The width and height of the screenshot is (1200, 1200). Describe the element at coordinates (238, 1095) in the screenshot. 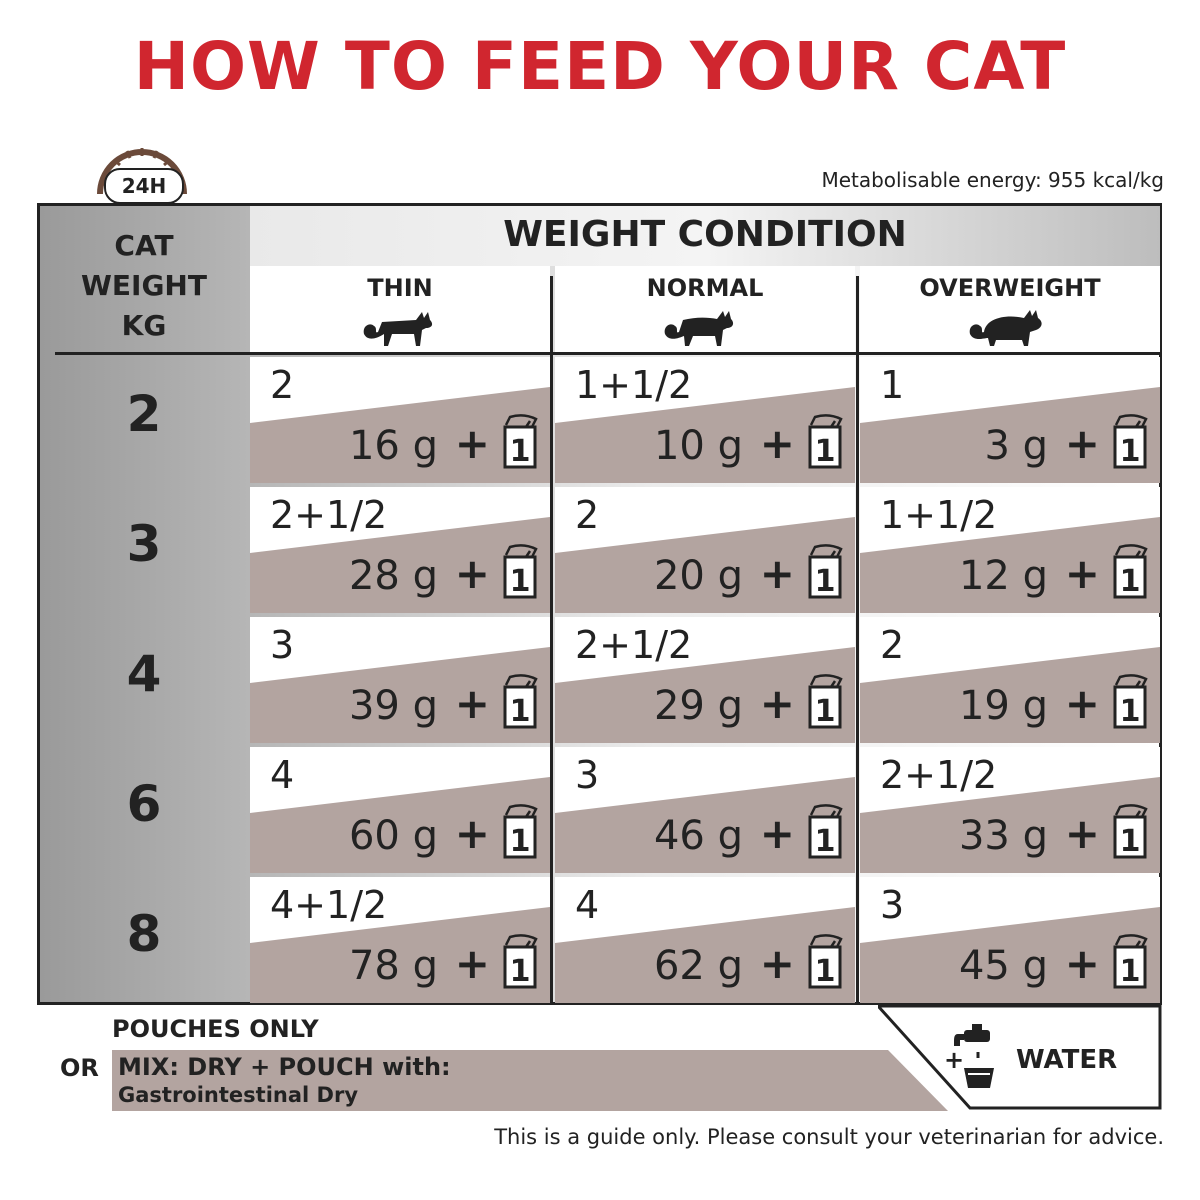

I see `dry-product-name: Gastrointestinal Dry` at that location.